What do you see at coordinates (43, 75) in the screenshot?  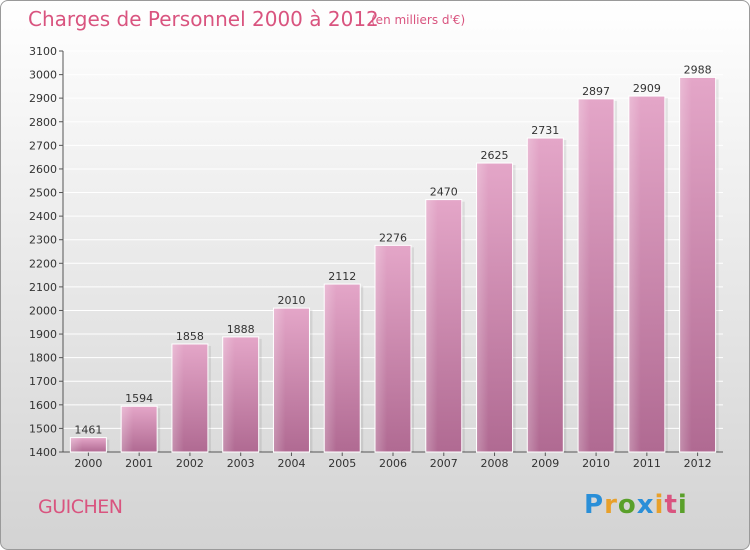 I see `y-tick-label: 3000` at bounding box center [43, 75].